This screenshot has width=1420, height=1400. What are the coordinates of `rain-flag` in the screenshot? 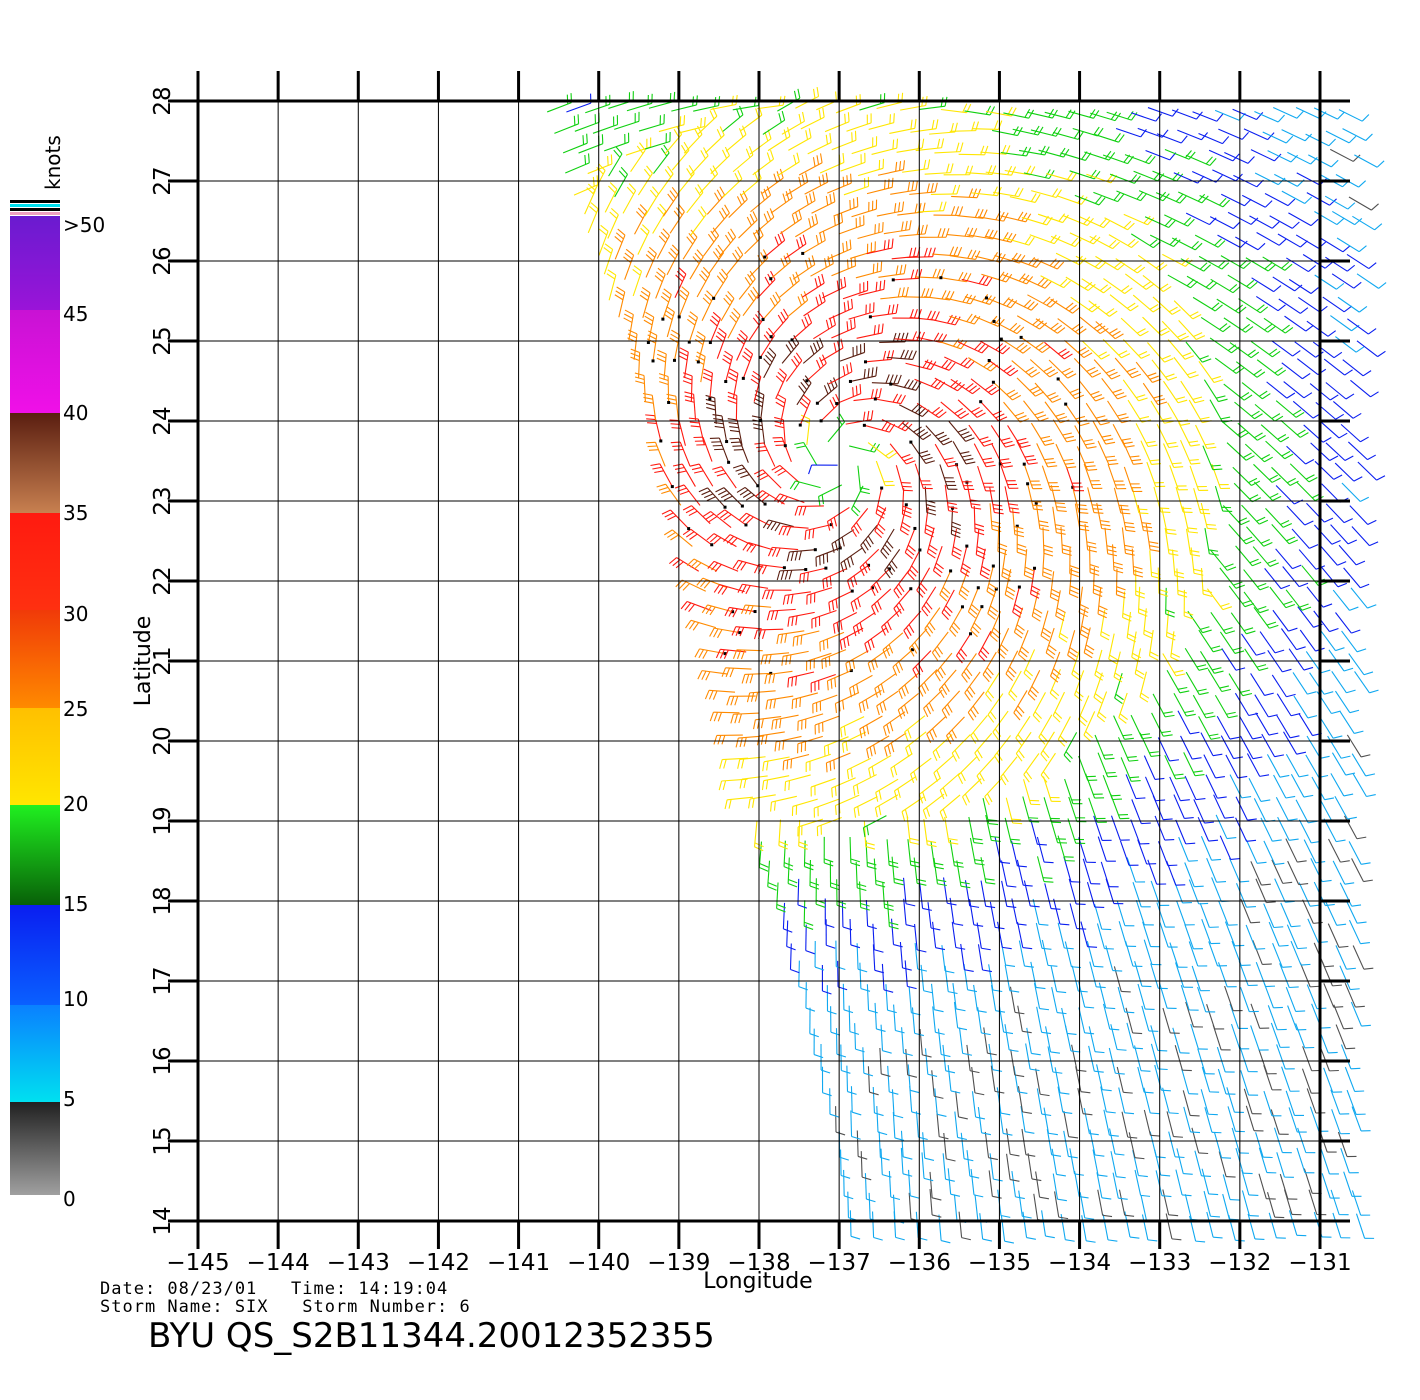 It's located at (1028, 484).